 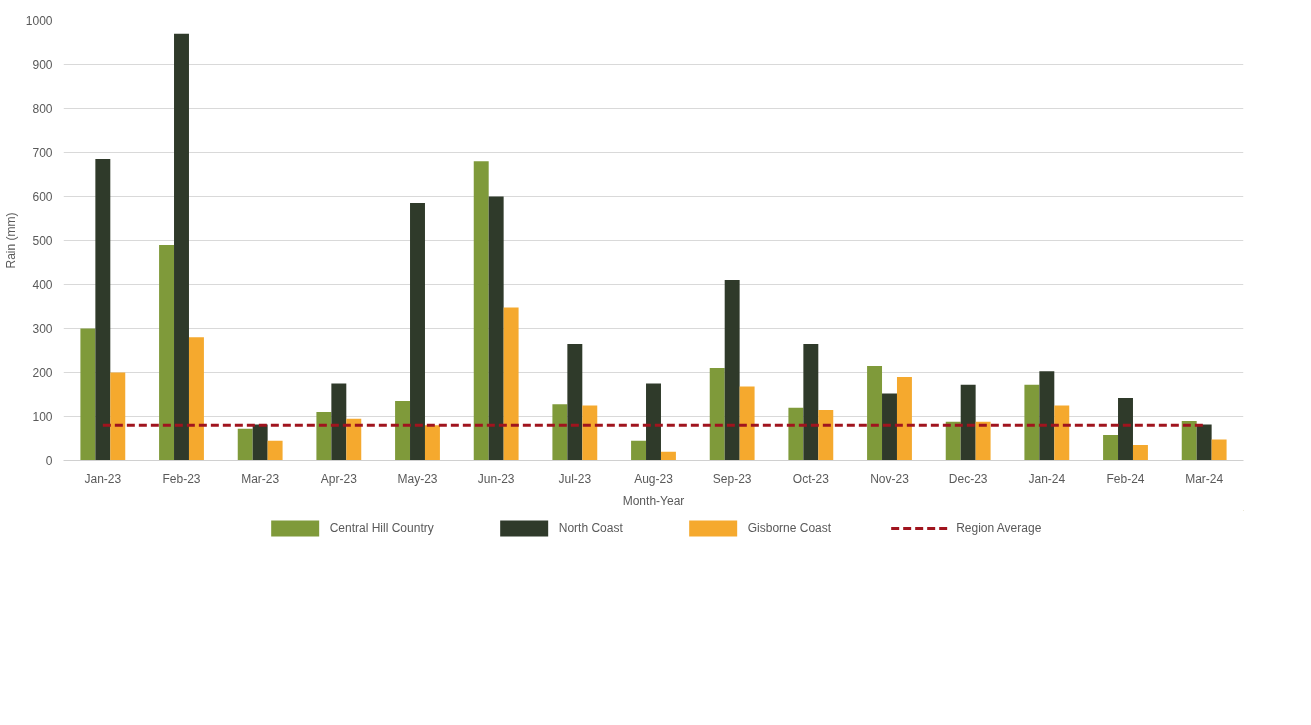 I want to click on legend-label: North Coast, so click(x=590, y=528).